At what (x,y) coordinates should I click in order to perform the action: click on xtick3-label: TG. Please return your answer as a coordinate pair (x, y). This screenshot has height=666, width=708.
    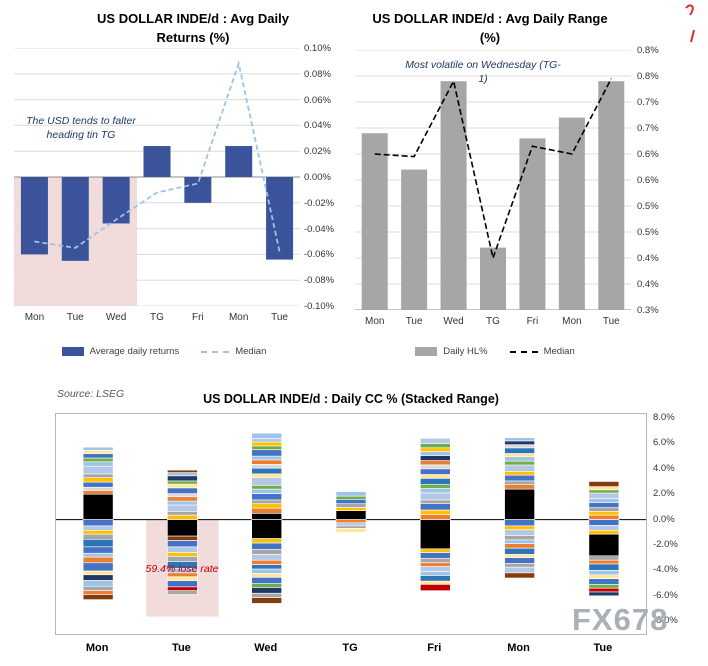
    Looking at the image, I should click on (350, 648).